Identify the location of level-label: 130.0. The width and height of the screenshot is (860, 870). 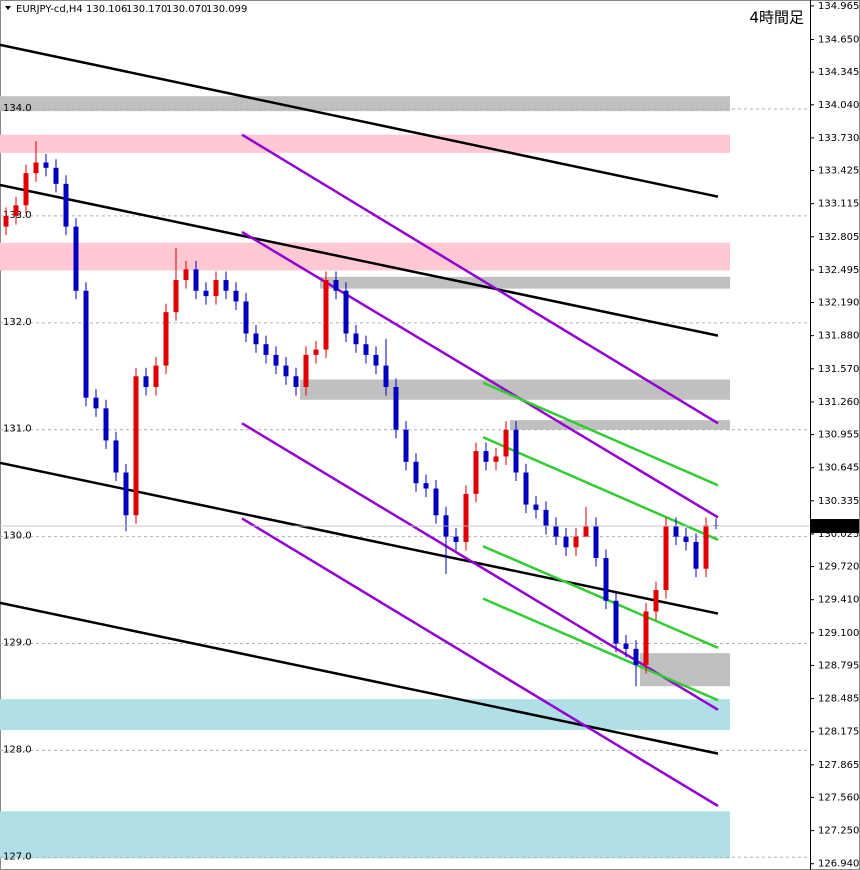
(17, 536).